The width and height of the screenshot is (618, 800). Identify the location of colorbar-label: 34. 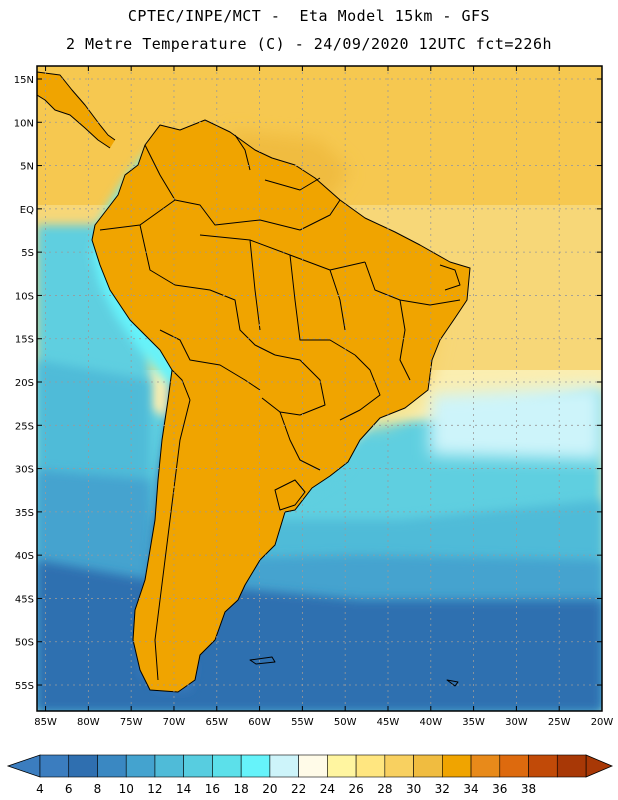
(470, 789).